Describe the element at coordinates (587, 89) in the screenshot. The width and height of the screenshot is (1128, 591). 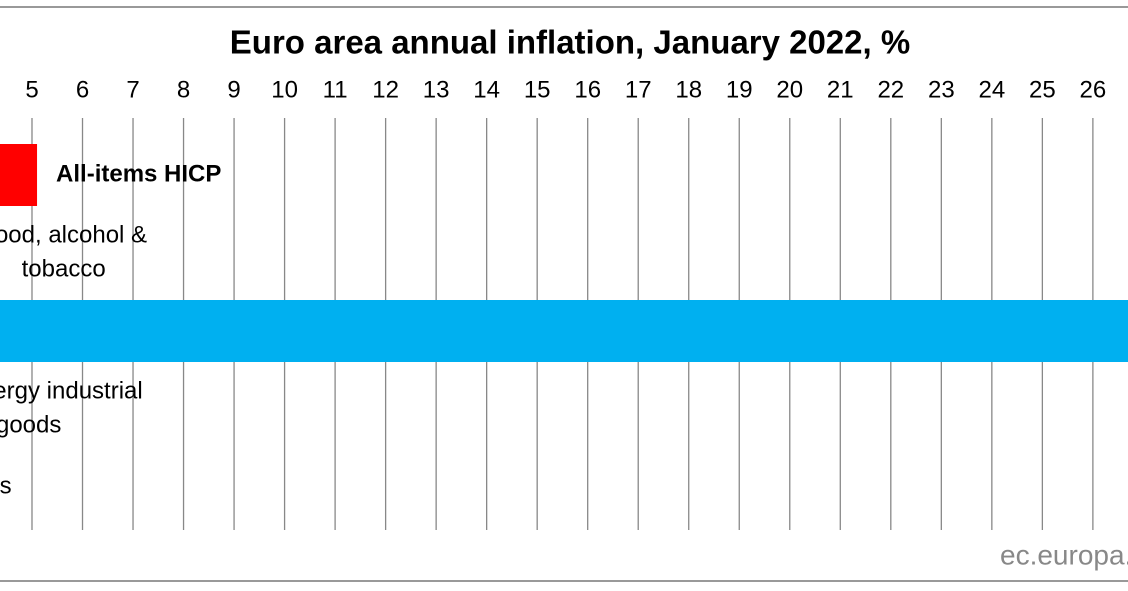
I see `x-tick-label: 16` at that location.